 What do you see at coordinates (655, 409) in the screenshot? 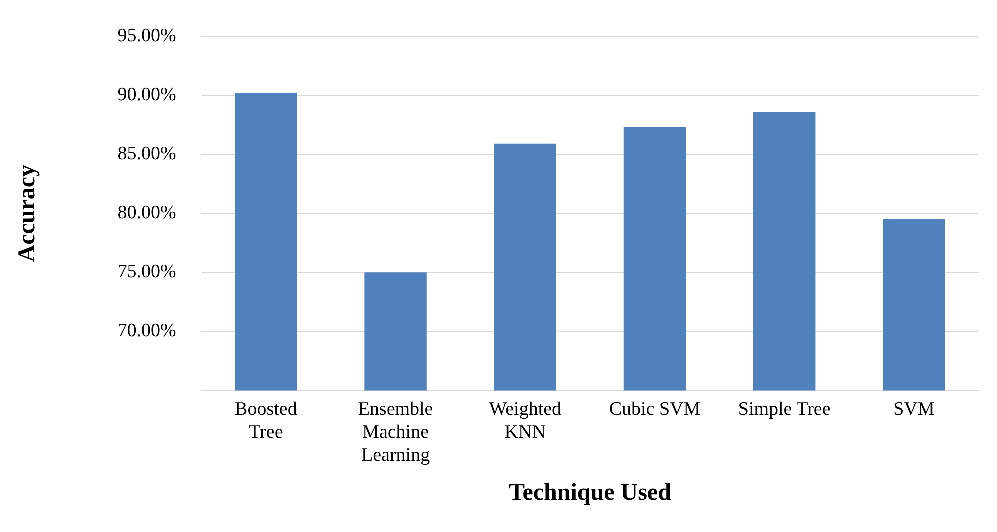
I see `x-tick-label: Cubic SVM` at bounding box center [655, 409].